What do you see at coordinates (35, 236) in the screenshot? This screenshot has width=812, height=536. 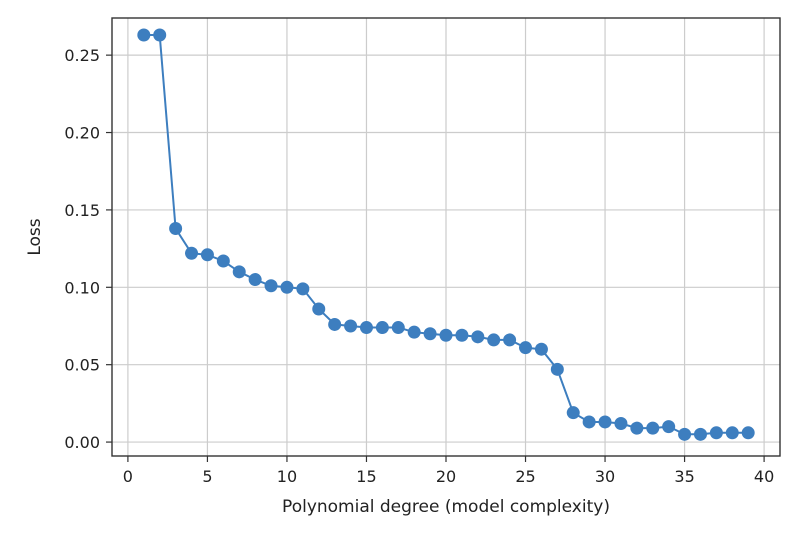 I see `y-axis-label: Loss` at bounding box center [35, 236].